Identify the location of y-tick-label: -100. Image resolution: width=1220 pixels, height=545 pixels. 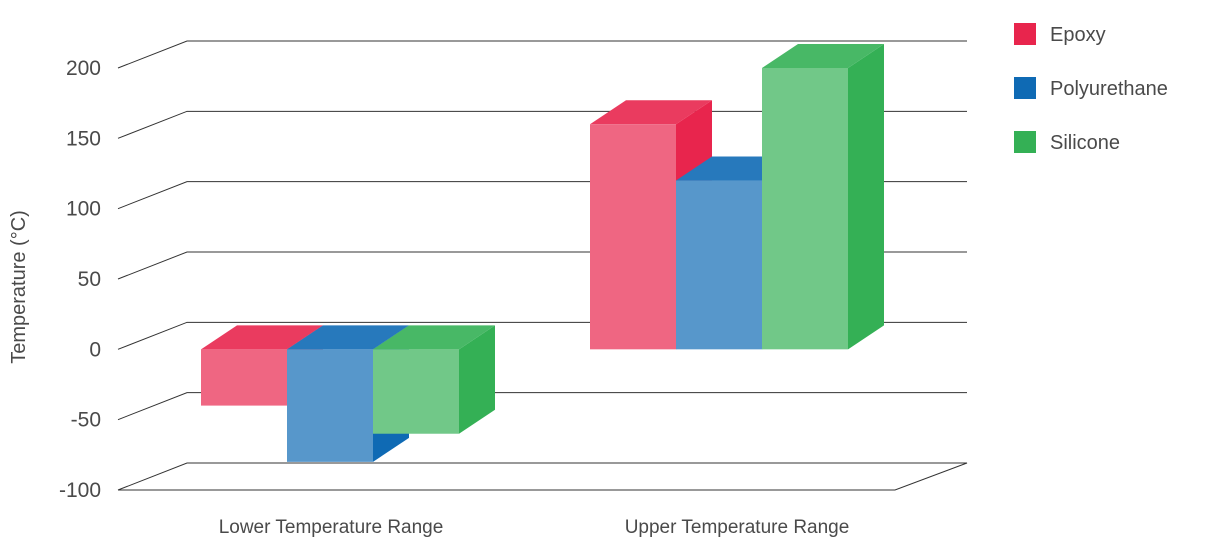
(80, 490).